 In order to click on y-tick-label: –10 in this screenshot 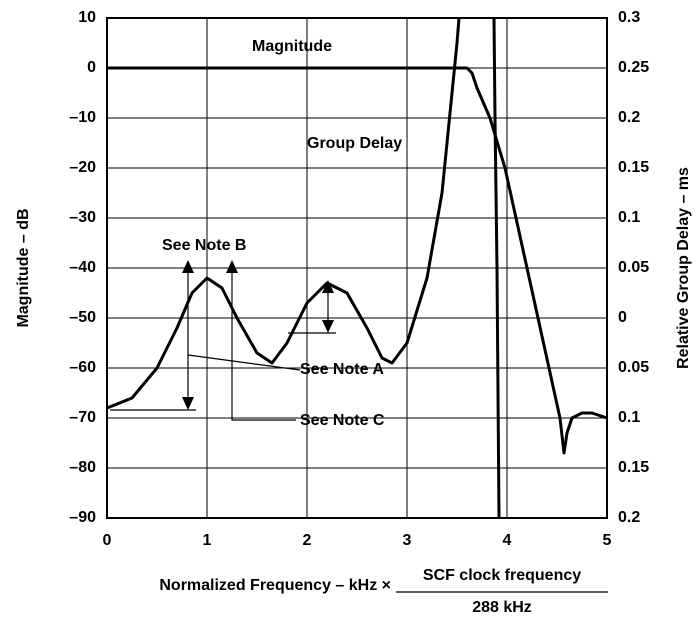, I will do `click(82, 117)`.